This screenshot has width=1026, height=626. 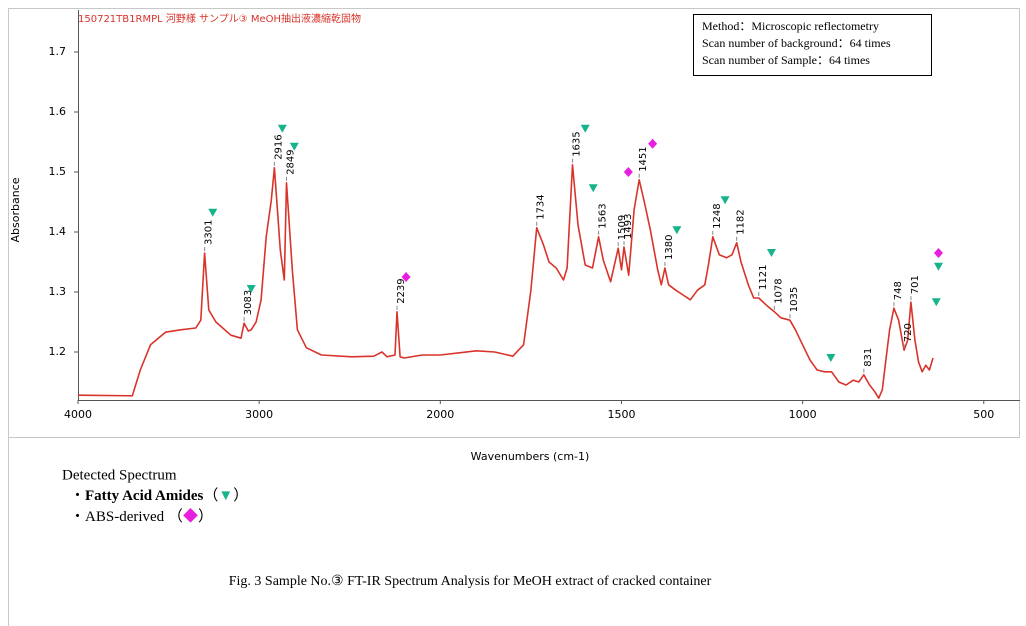 What do you see at coordinates (643, 158) in the screenshot?
I see `peak-label: 1451` at bounding box center [643, 158].